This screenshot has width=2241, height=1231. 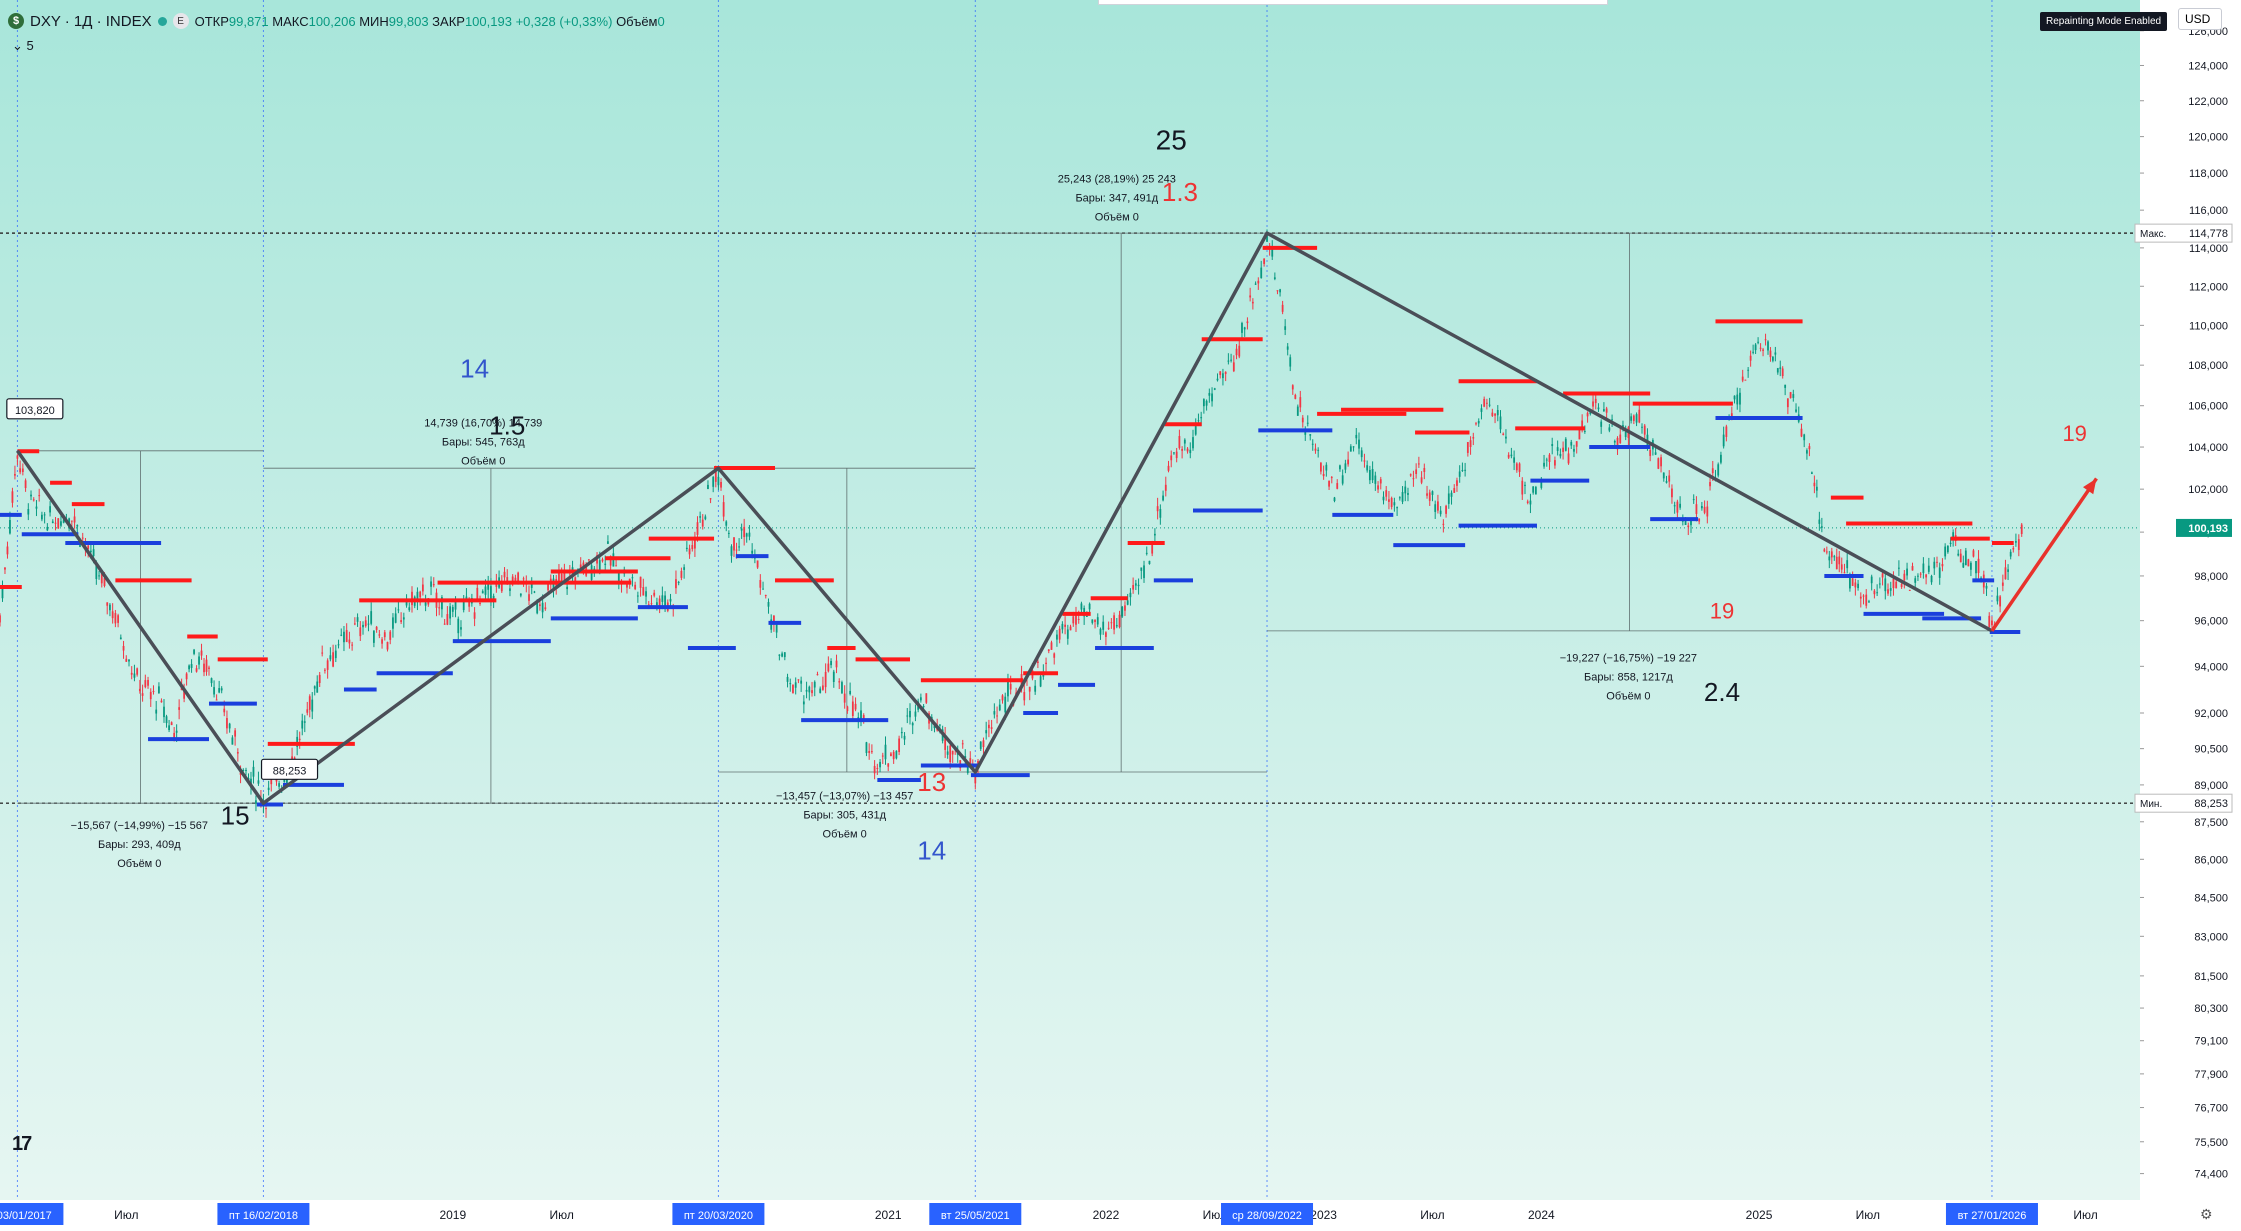 What do you see at coordinates (483, 442) in the screenshot?
I see `range-label: Бары: 545, 763д` at bounding box center [483, 442].